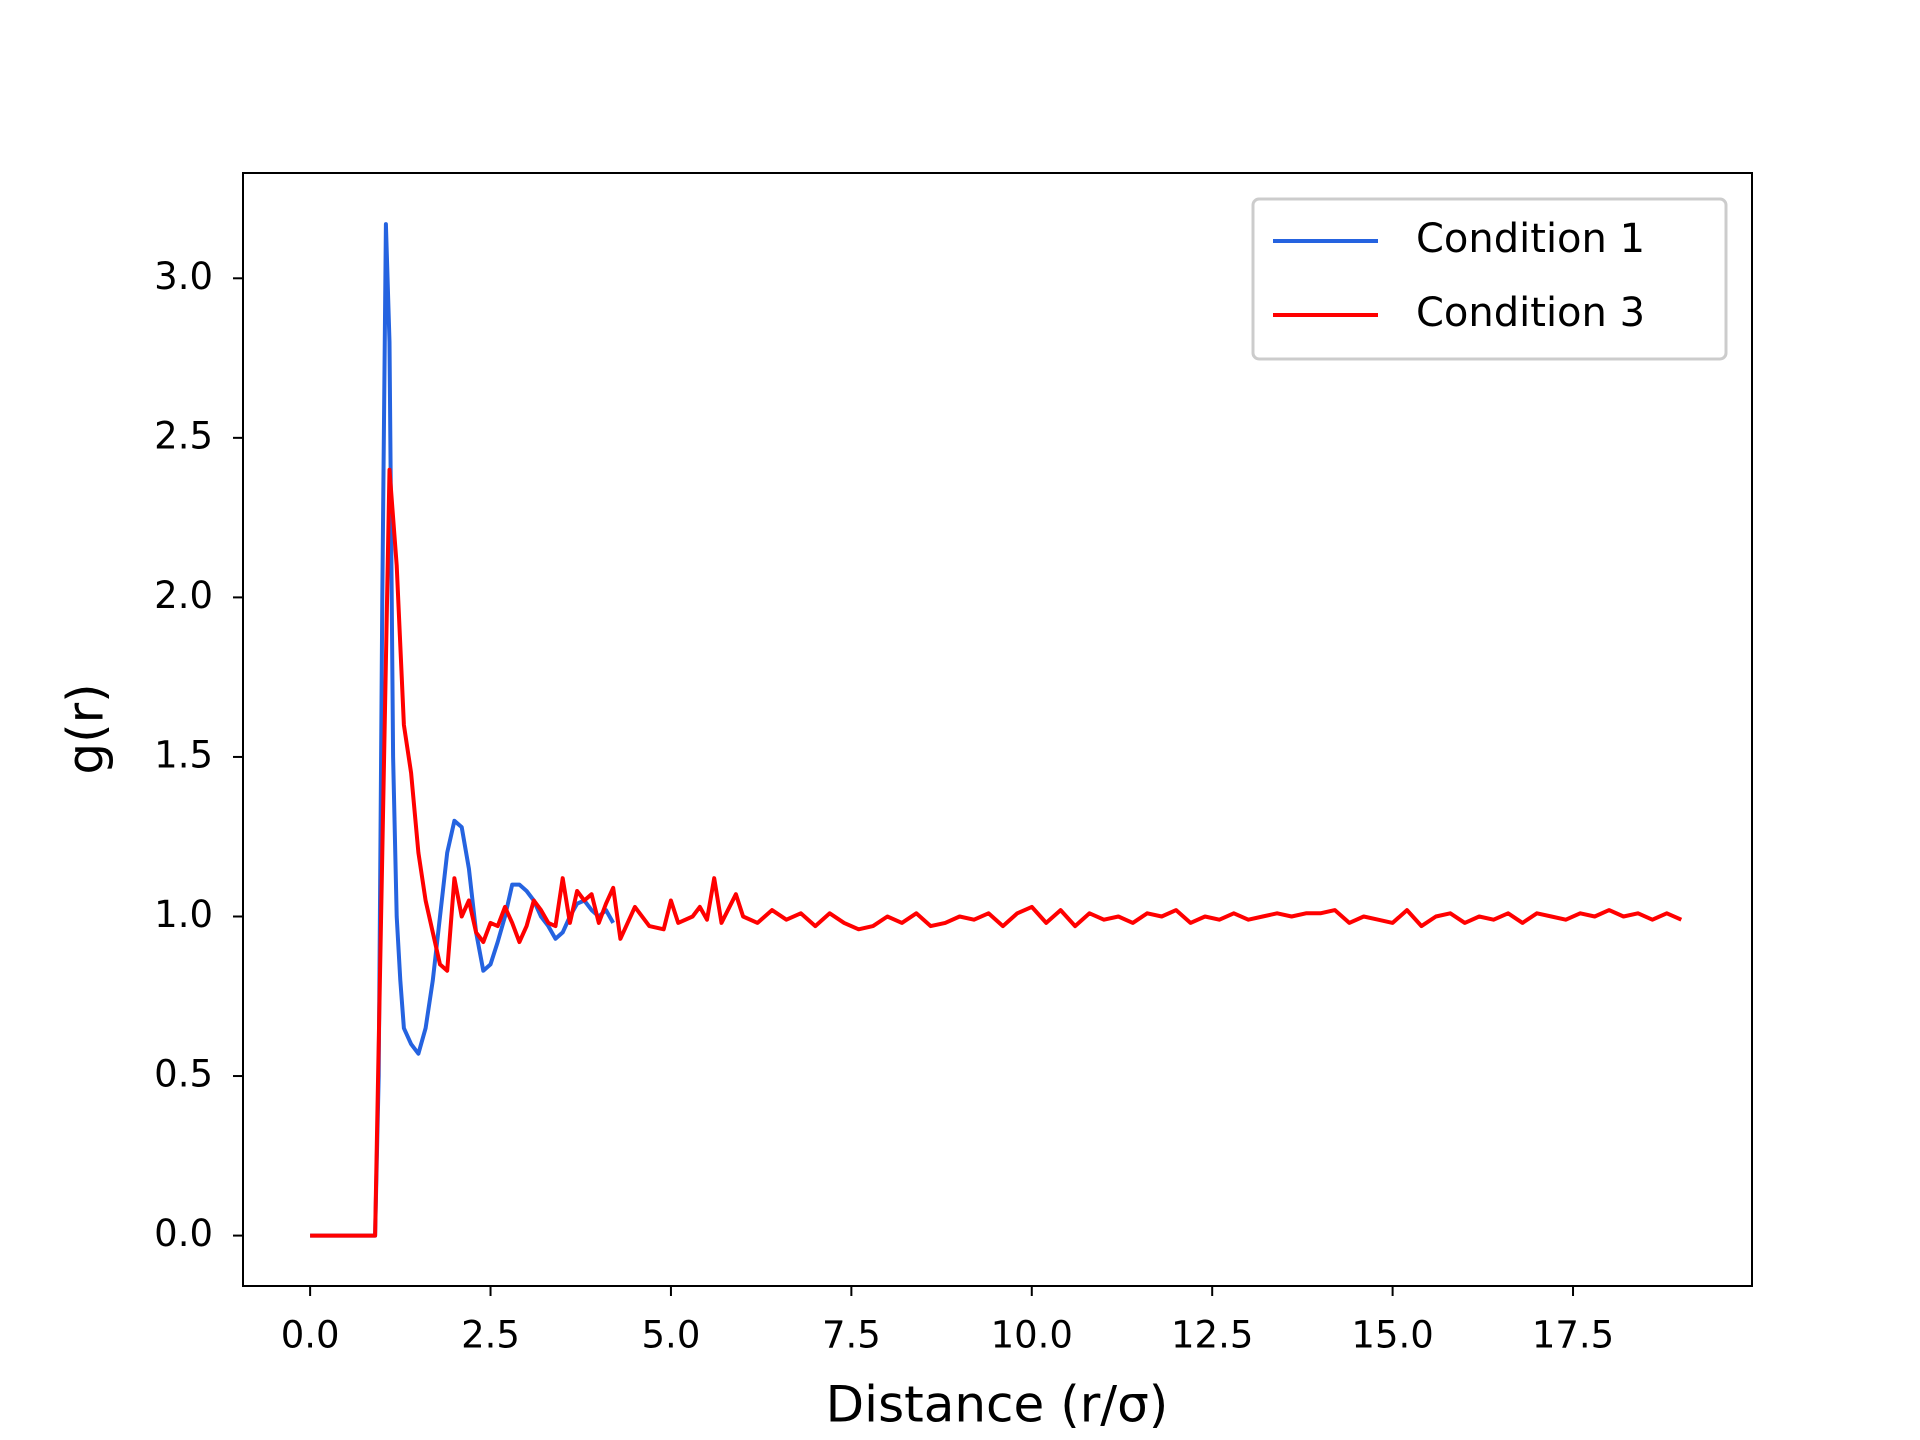 Image resolution: width=1920 pixels, height=1440 pixels. What do you see at coordinates (1392, 1335) in the screenshot?
I see `x-tick-label: 15.0` at bounding box center [1392, 1335].